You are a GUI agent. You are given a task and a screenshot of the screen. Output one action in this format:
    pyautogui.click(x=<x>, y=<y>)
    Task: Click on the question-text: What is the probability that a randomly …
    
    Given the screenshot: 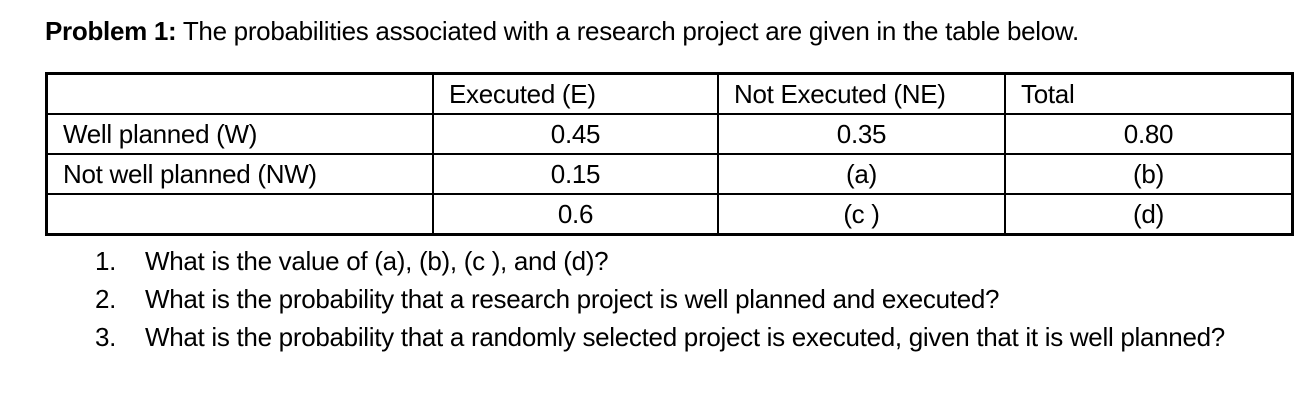 What is the action you would take?
    pyautogui.click(x=685, y=337)
    